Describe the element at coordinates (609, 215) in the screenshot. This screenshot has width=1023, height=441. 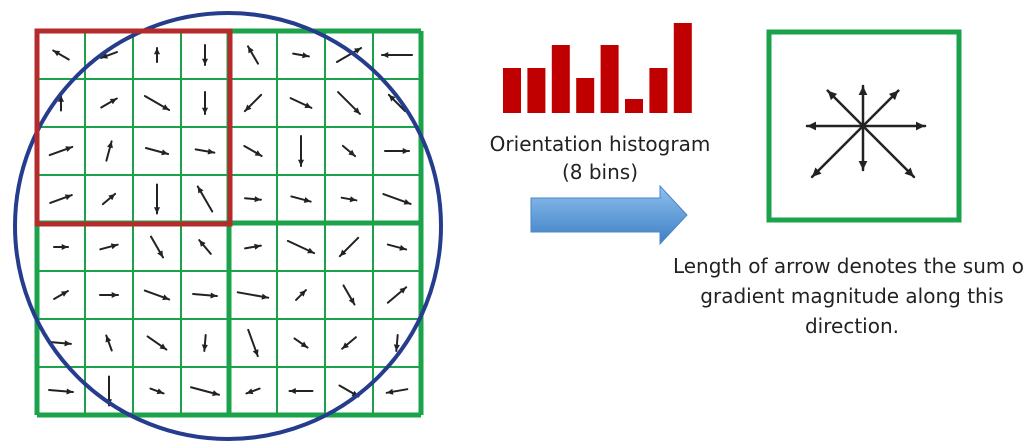
I see `flow-arrow` at that location.